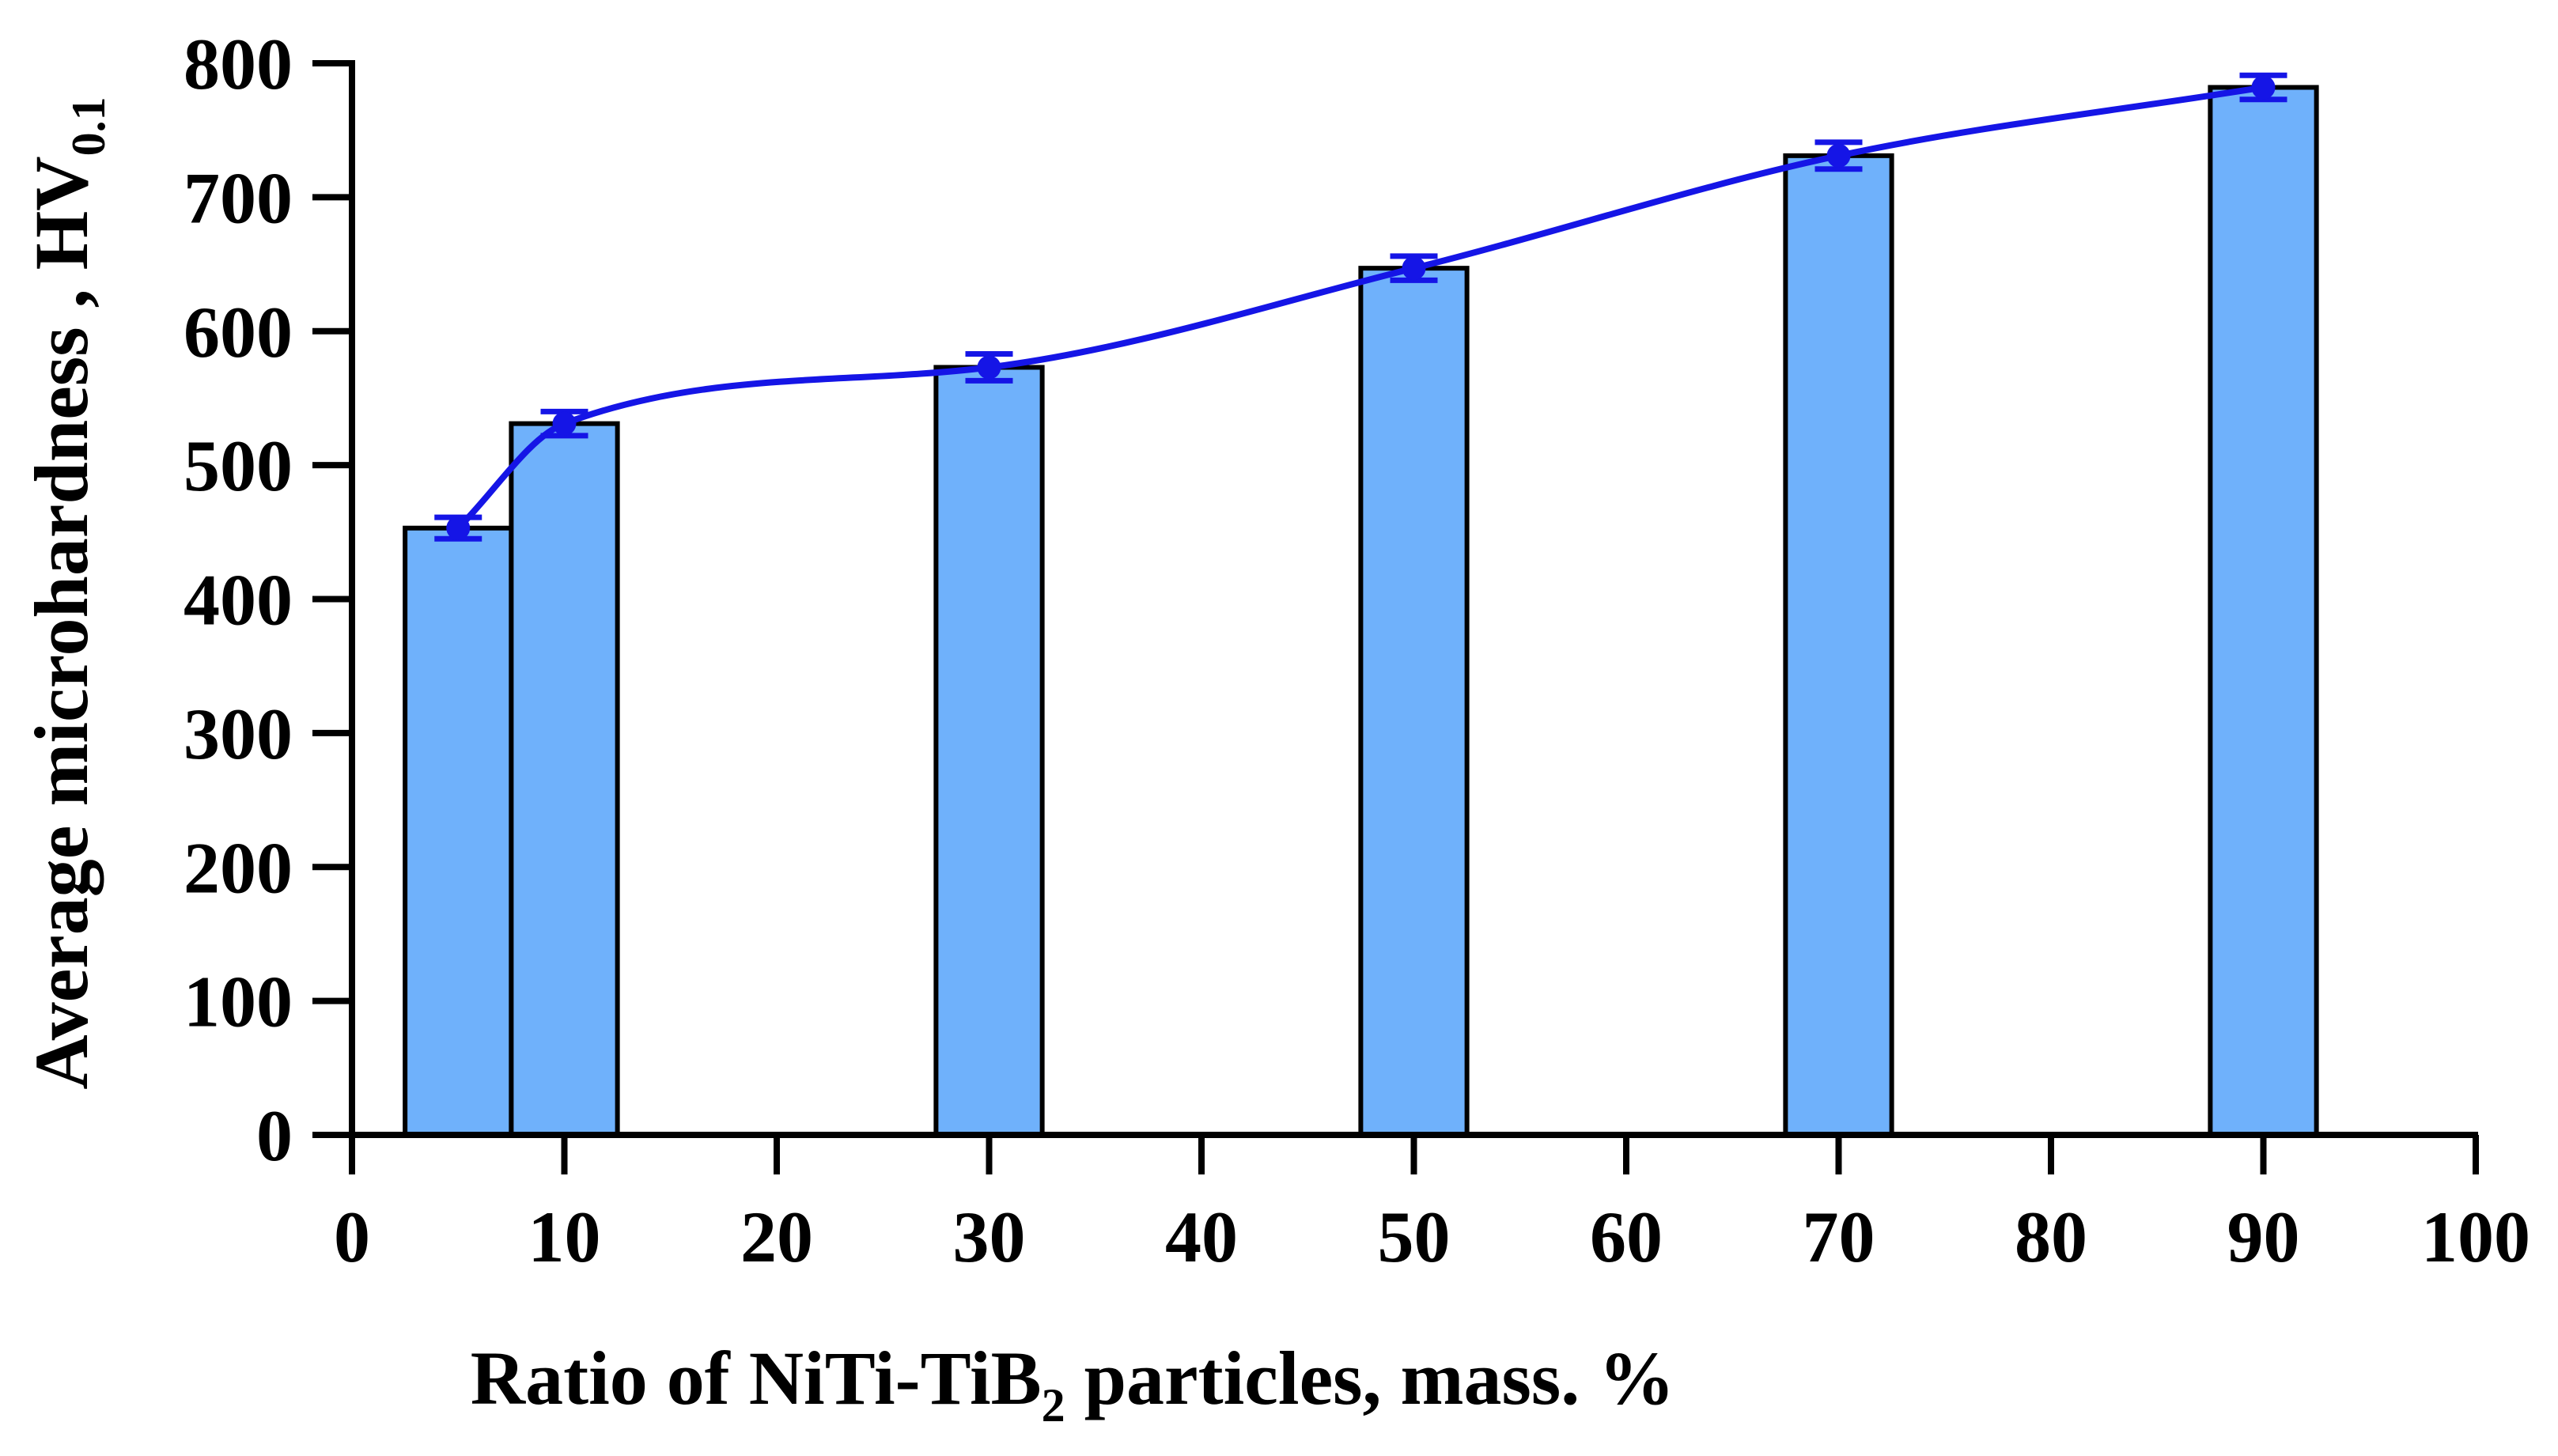 Image resolution: width=2558 pixels, height=1456 pixels. Describe the element at coordinates (352, 1237) in the screenshot. I see `x-tick-label-0: 0` at that location.